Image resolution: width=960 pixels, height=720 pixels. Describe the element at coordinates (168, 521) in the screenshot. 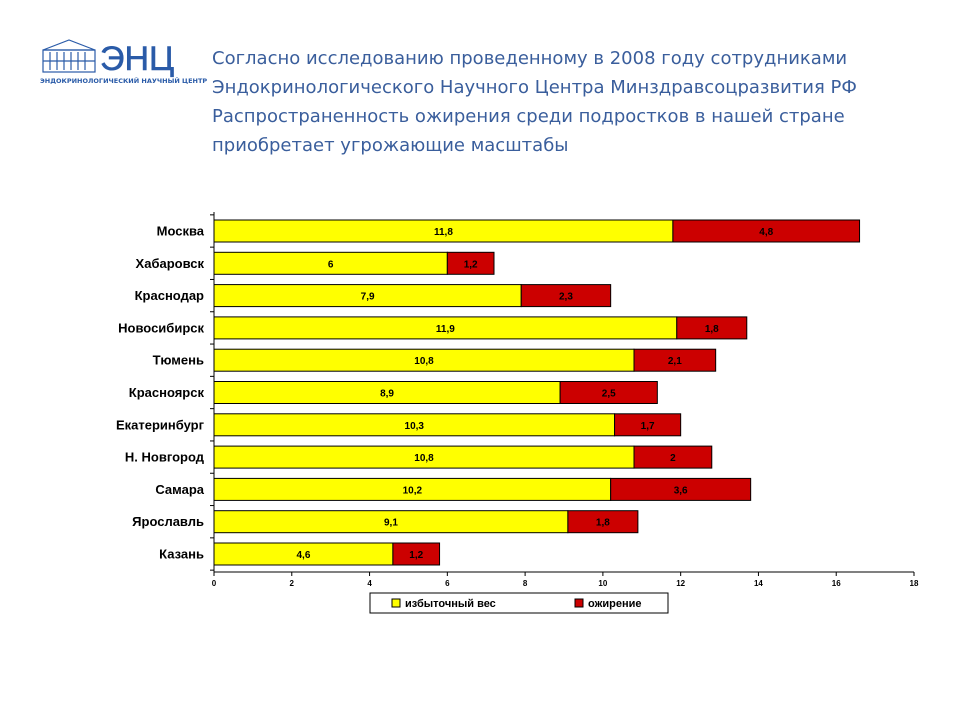

I see `category-label: Ярославль` at that location.